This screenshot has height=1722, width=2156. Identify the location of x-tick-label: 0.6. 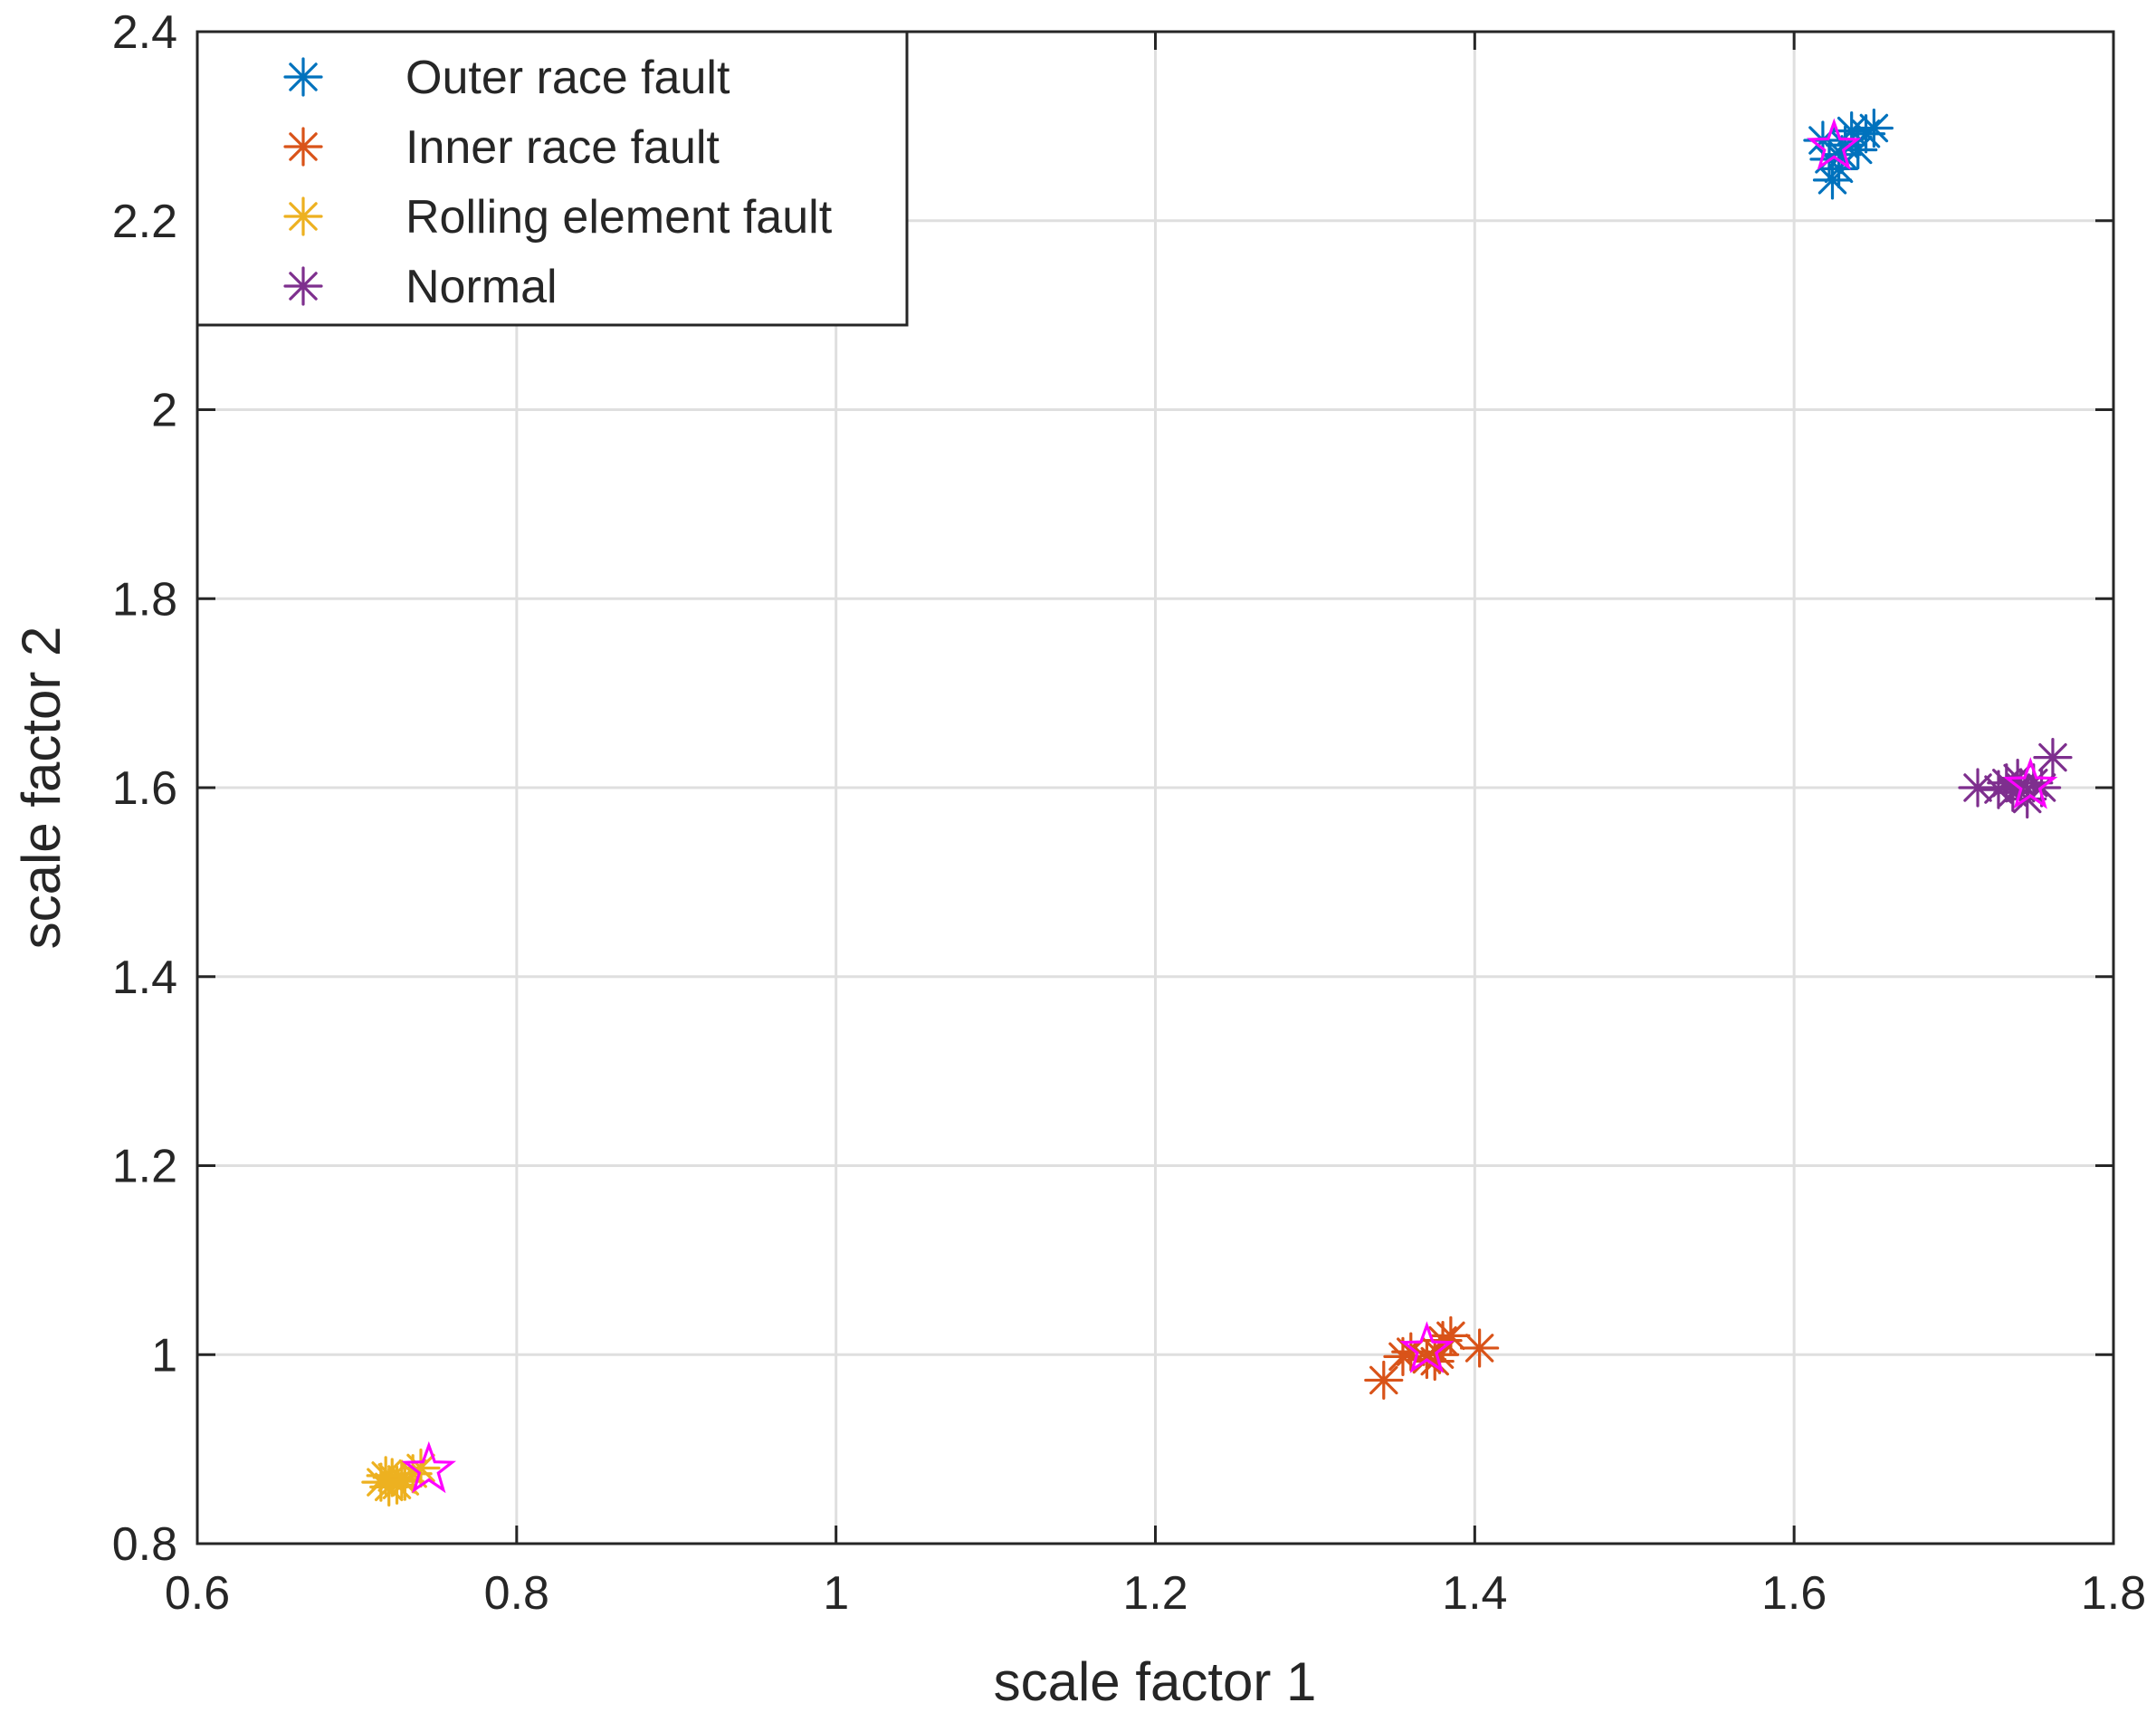
(198, 1593).